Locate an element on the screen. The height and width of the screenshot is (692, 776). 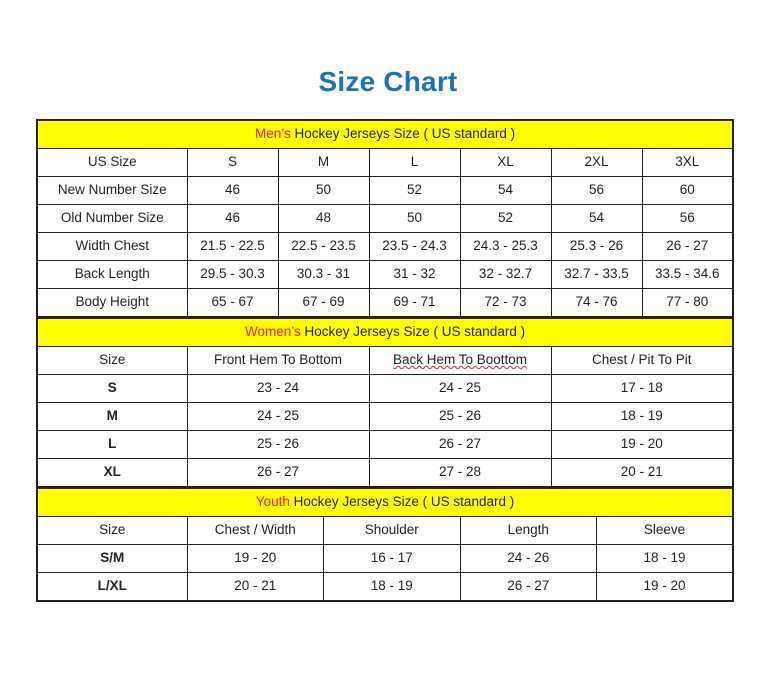
womens-cell-s-front-hem: 23 - 24 is located at coordinates (278, 388).